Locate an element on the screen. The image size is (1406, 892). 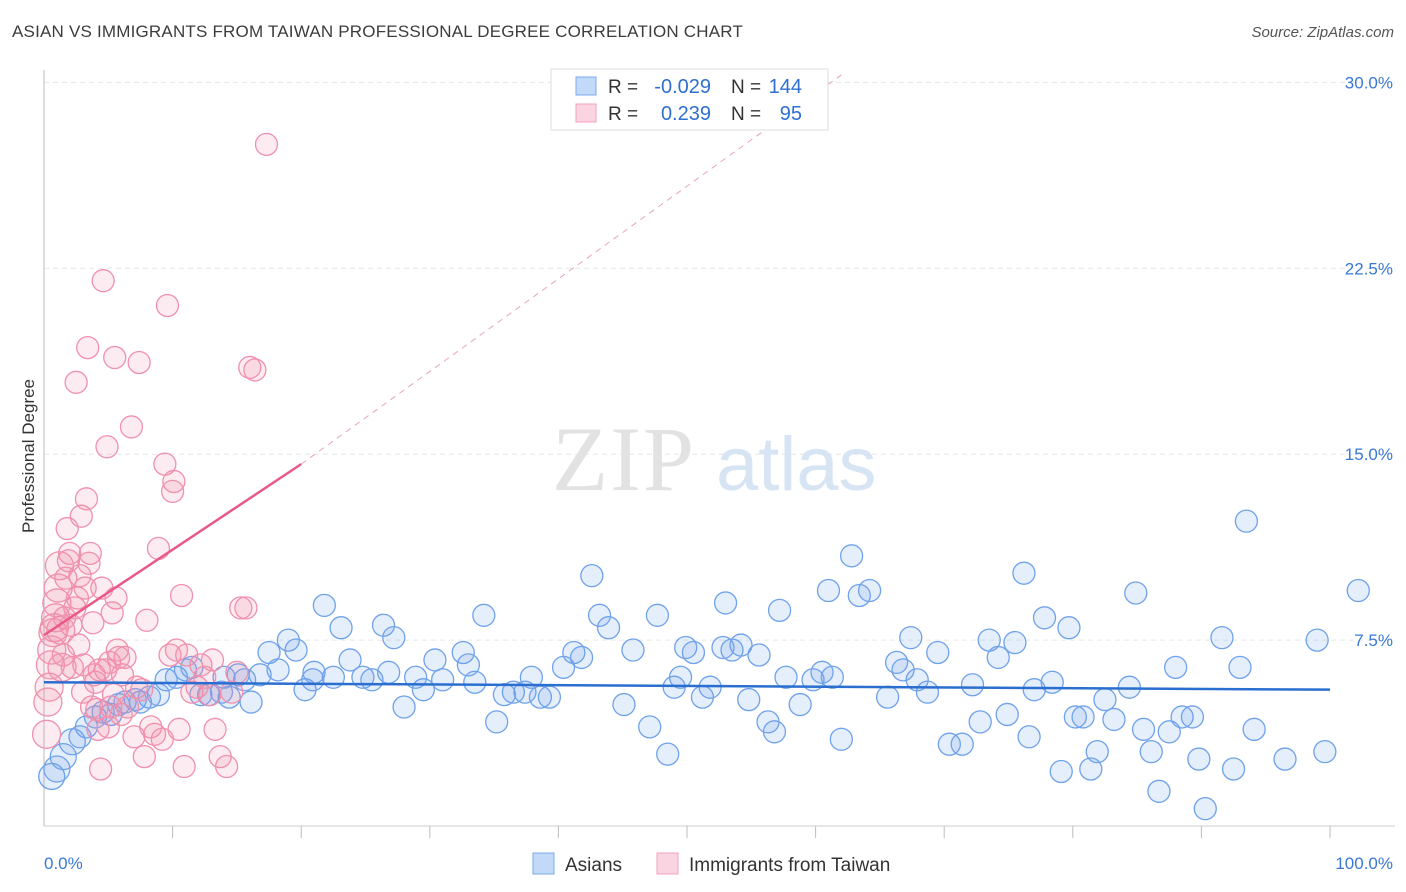
watermark-zip: ZIP is located at coordinates (624, 459).